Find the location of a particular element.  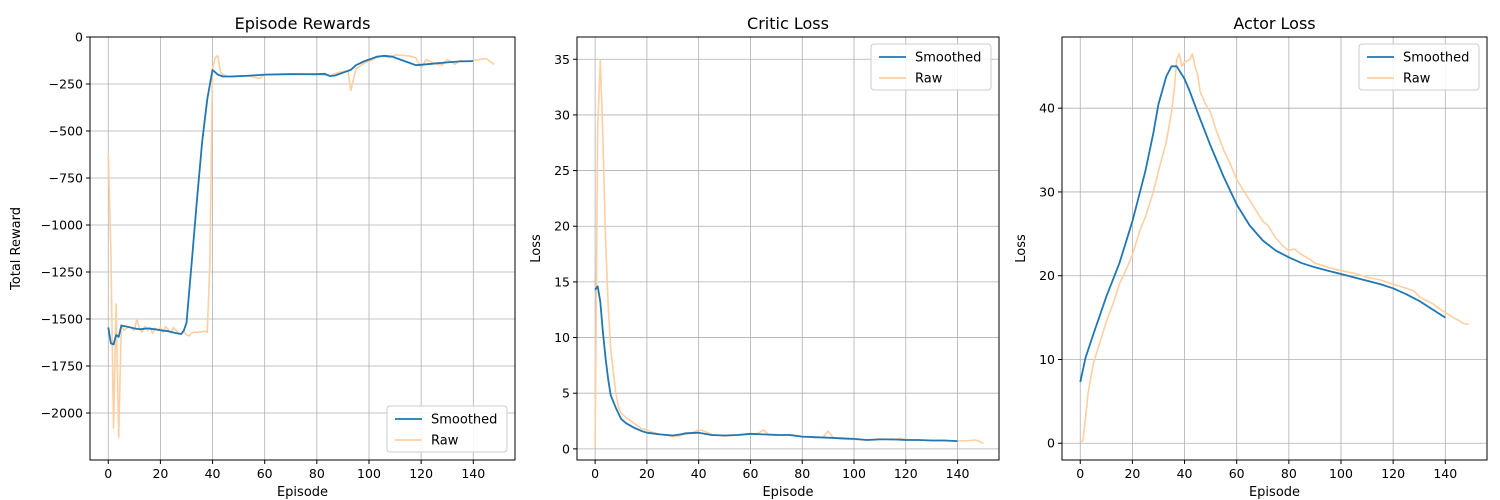

y-tick-label: −750 is located at coordinates (66, 178).